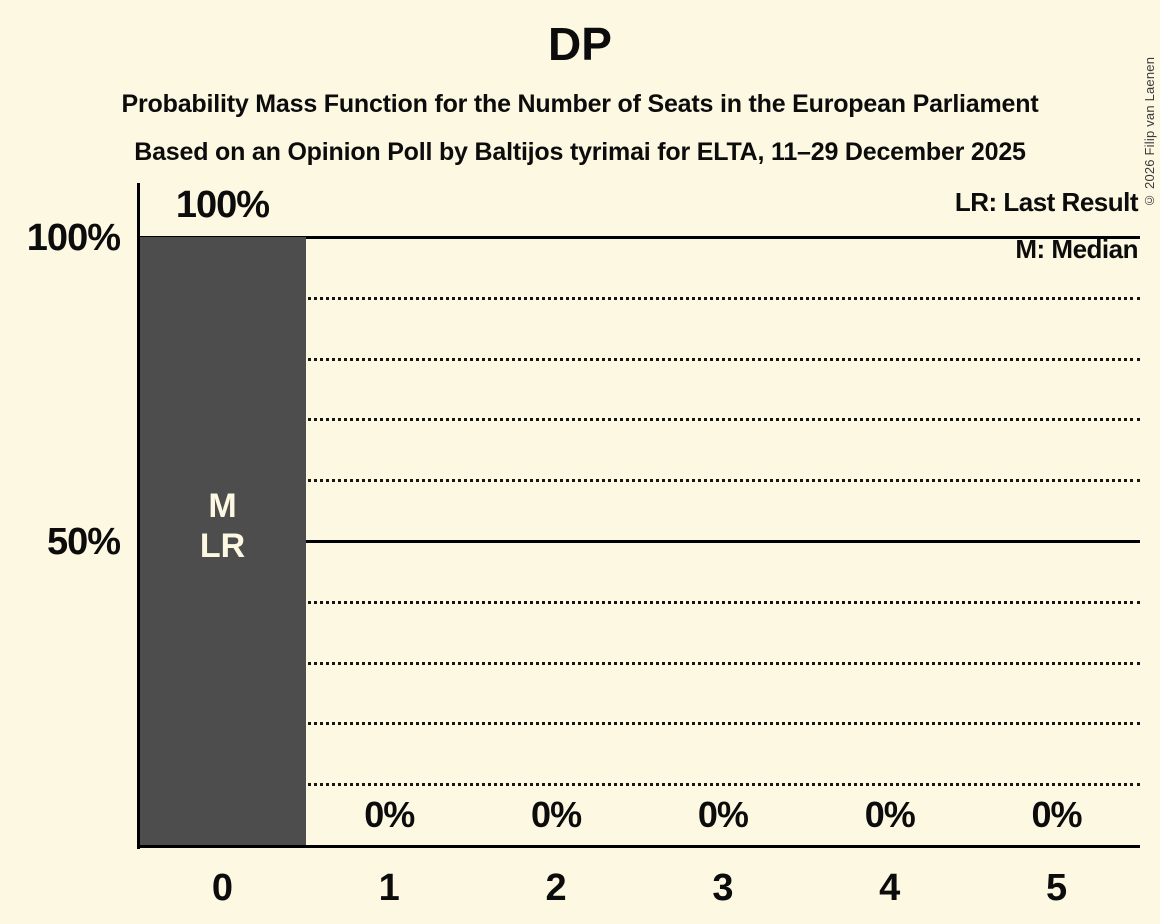 This screenshot has height=924, width=1160. What do you see at coordinates (639, 359) in the screenshot?
I see `gridline-80pct` at bounding box center [639, 359].